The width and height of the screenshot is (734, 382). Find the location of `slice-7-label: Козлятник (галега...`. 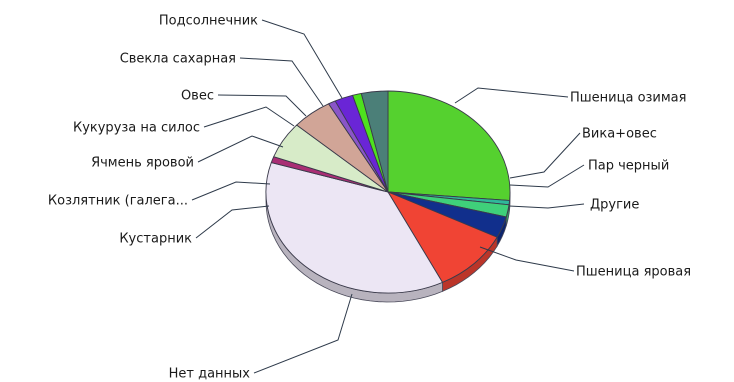

slice-7-label: Козлятник (галега... is located at coordinates (118, 201).